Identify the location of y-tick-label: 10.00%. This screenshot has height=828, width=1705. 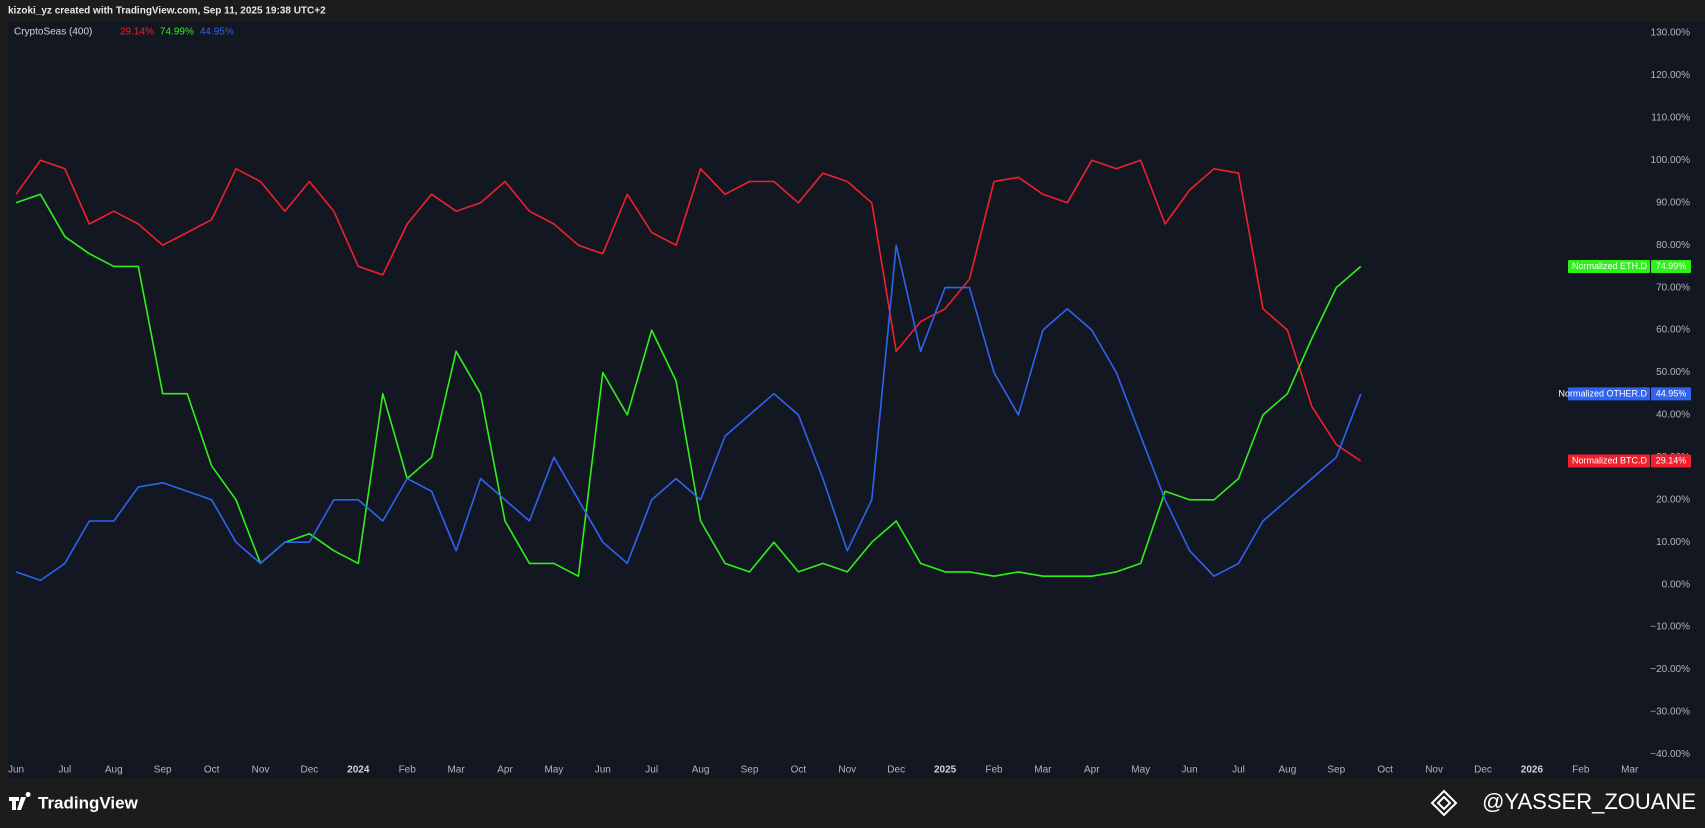
(1673, 542).